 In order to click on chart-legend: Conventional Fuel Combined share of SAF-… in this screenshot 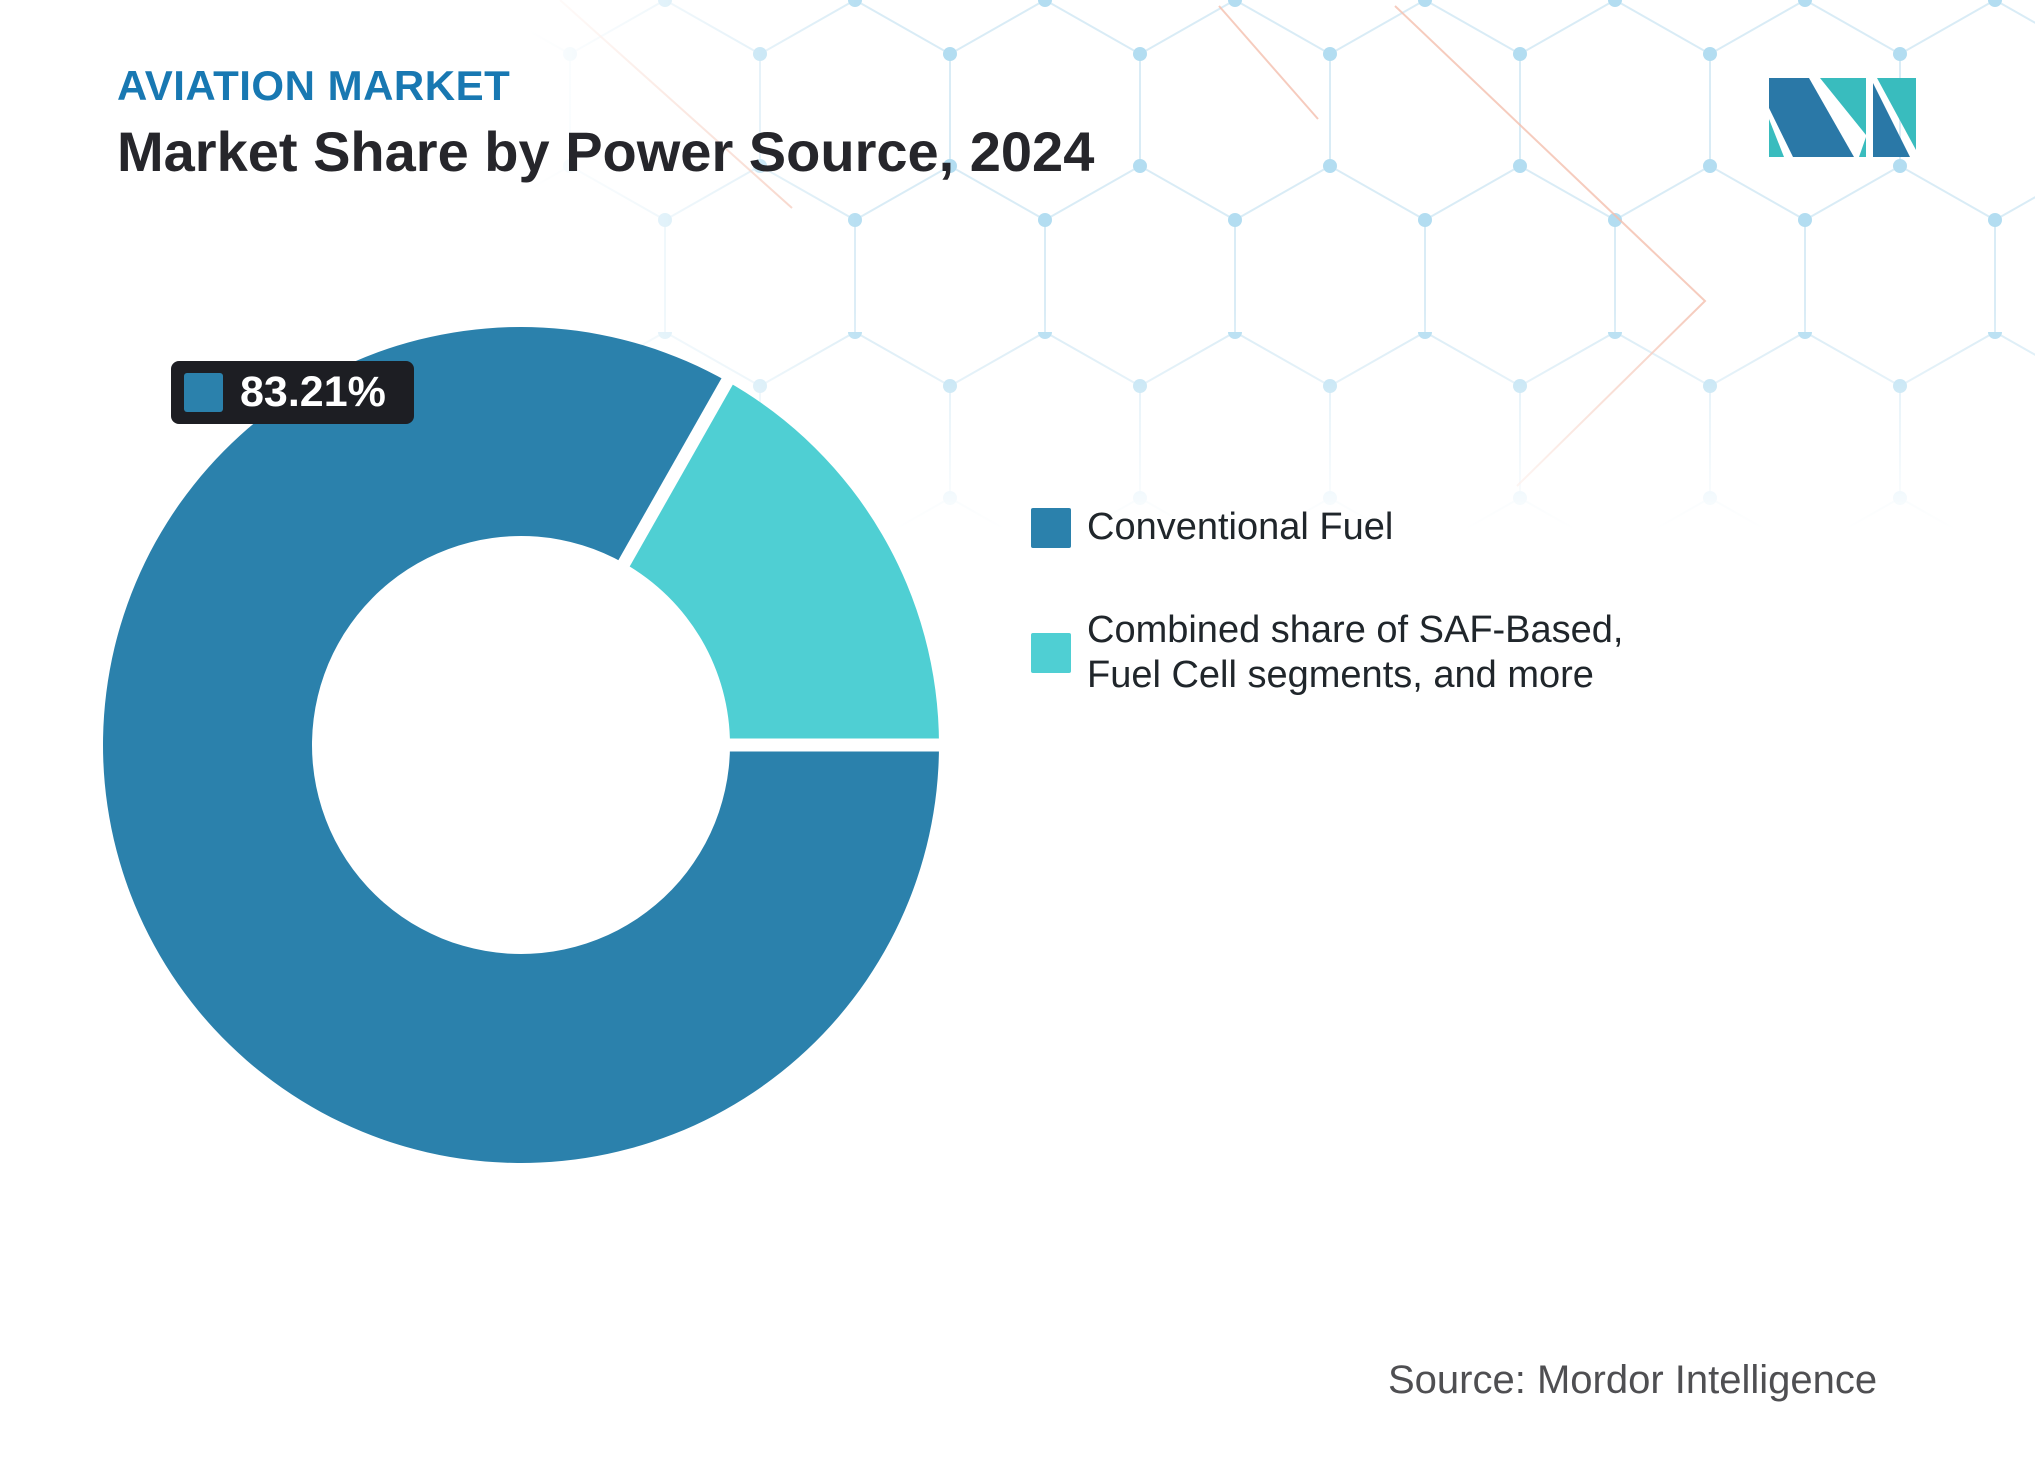, I will do `click(1327, 602)`.